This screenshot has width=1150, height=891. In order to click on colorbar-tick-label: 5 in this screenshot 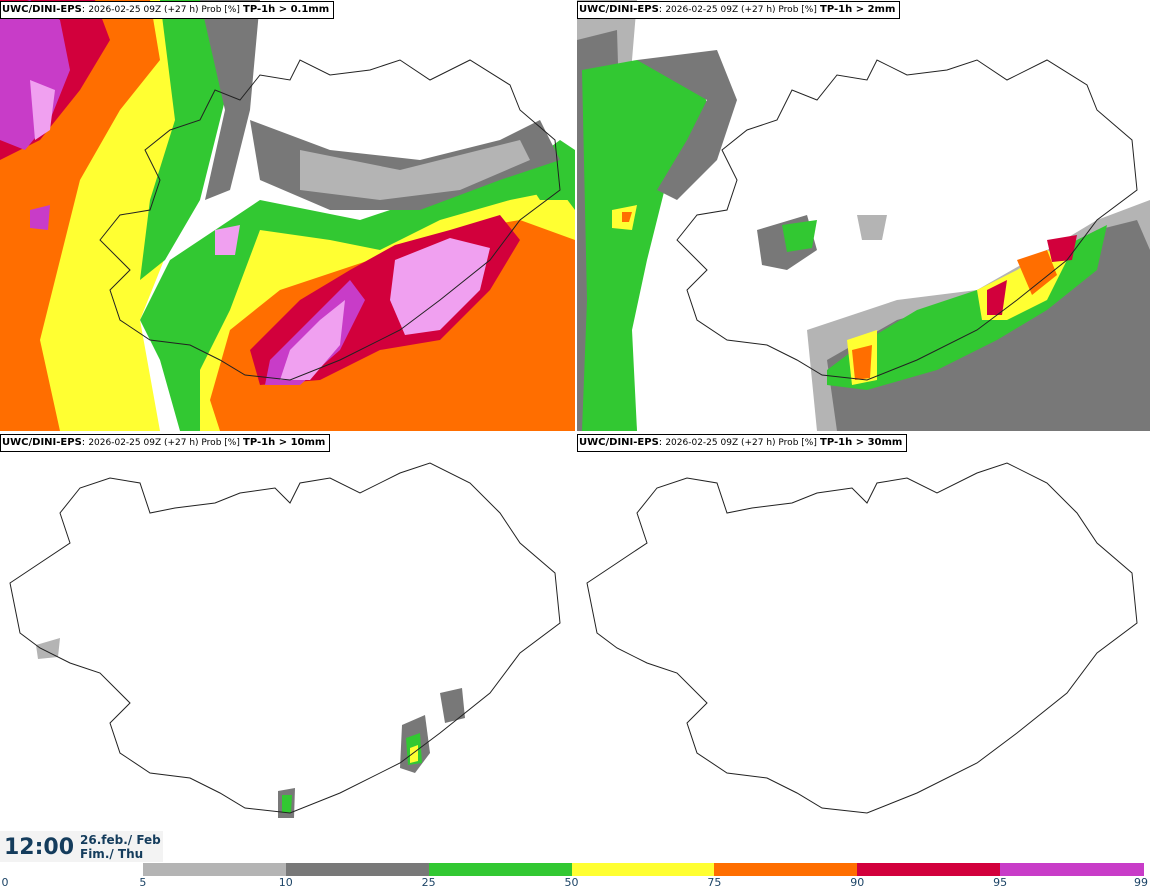, I will do `click(143, 882)`.